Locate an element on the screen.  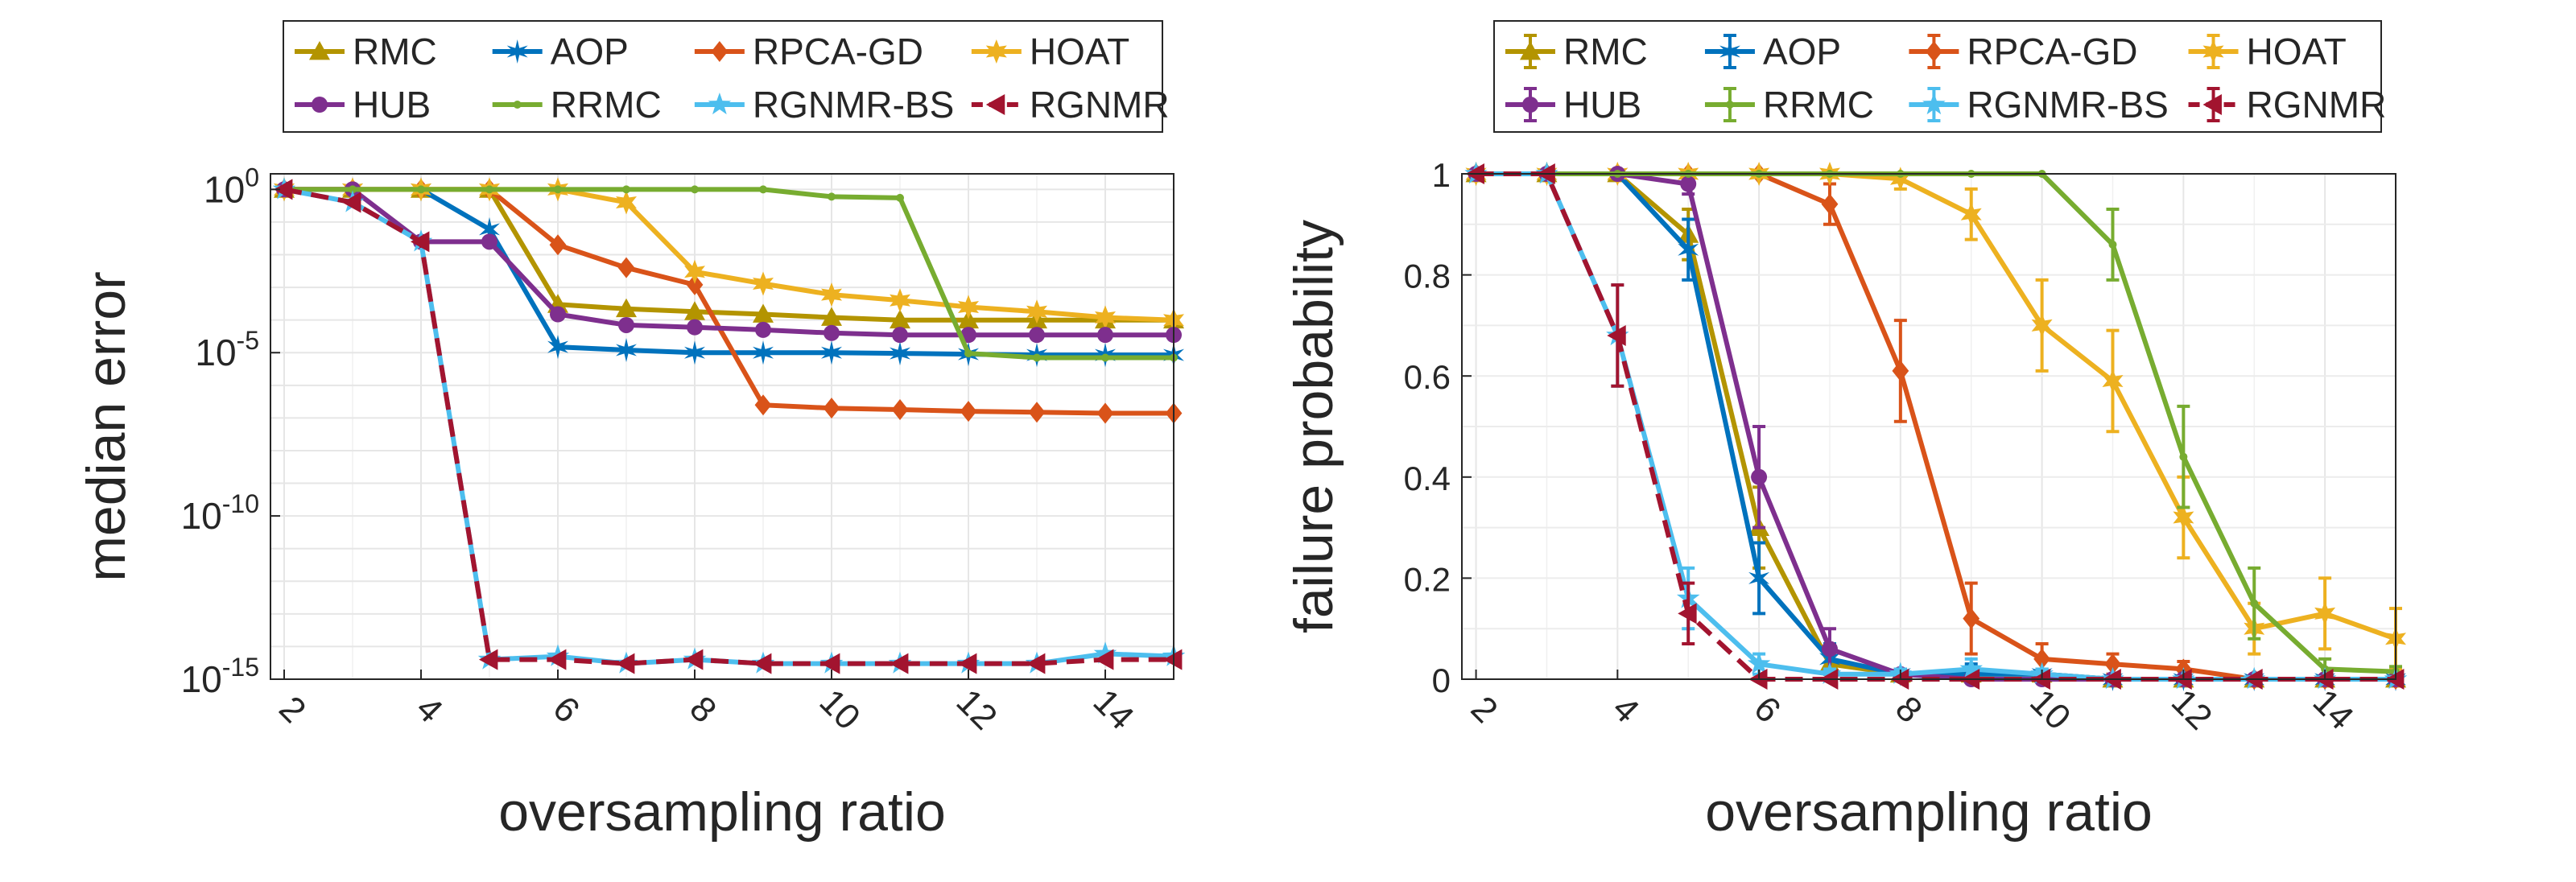
x-tick-label: 14 is located at coordinates (1113, 709).